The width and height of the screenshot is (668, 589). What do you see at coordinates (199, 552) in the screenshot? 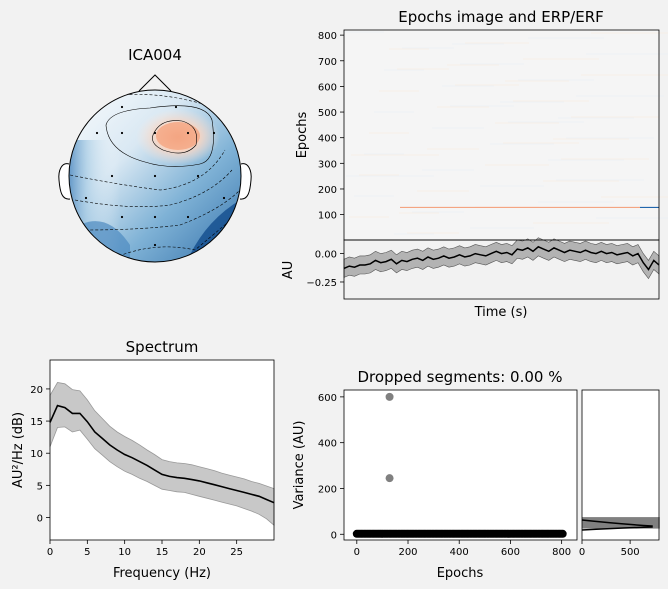
I see `x-tick-label: 20` at bounding box center [199, 552].